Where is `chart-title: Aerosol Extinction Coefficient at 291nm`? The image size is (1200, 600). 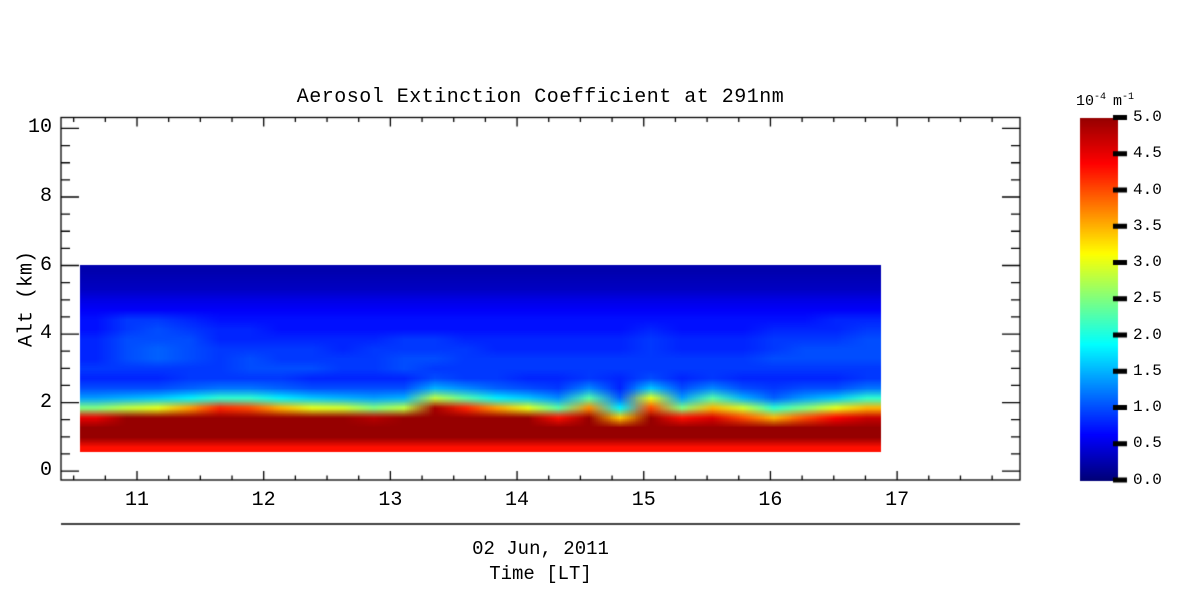
chart-title: Aerosol Extinction Coefficient at 291nm is located at coordinates (540, 97).